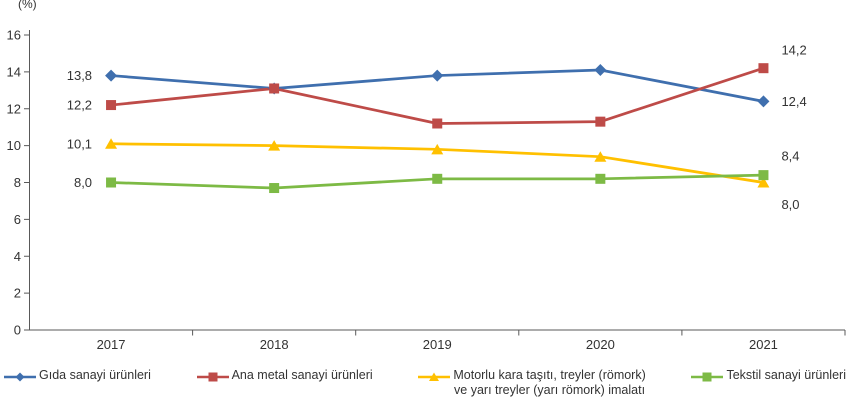 The height and width of the screenshot is (400, 850). I want to click on legend-item: Ana metal sanayi ürünleri, so click(284, 375).